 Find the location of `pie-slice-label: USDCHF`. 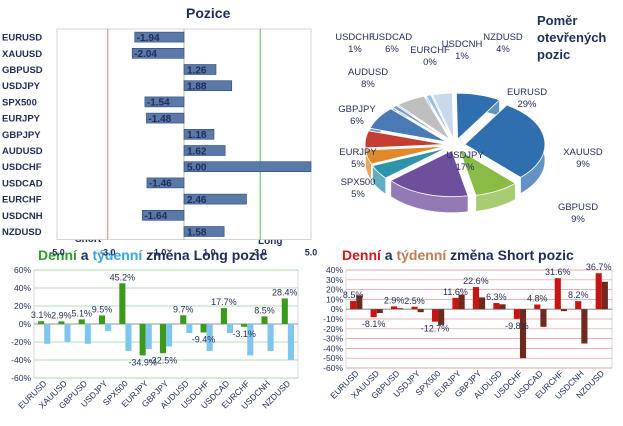

pie-slice-label: USDCHF is located at coordinates (355, 37).